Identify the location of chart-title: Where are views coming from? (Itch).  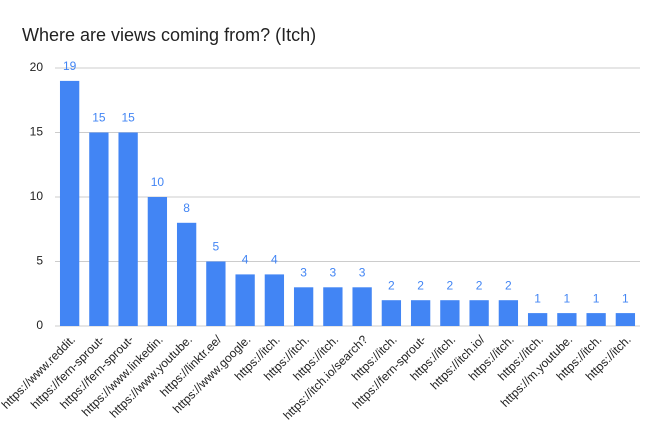
(169, 35).